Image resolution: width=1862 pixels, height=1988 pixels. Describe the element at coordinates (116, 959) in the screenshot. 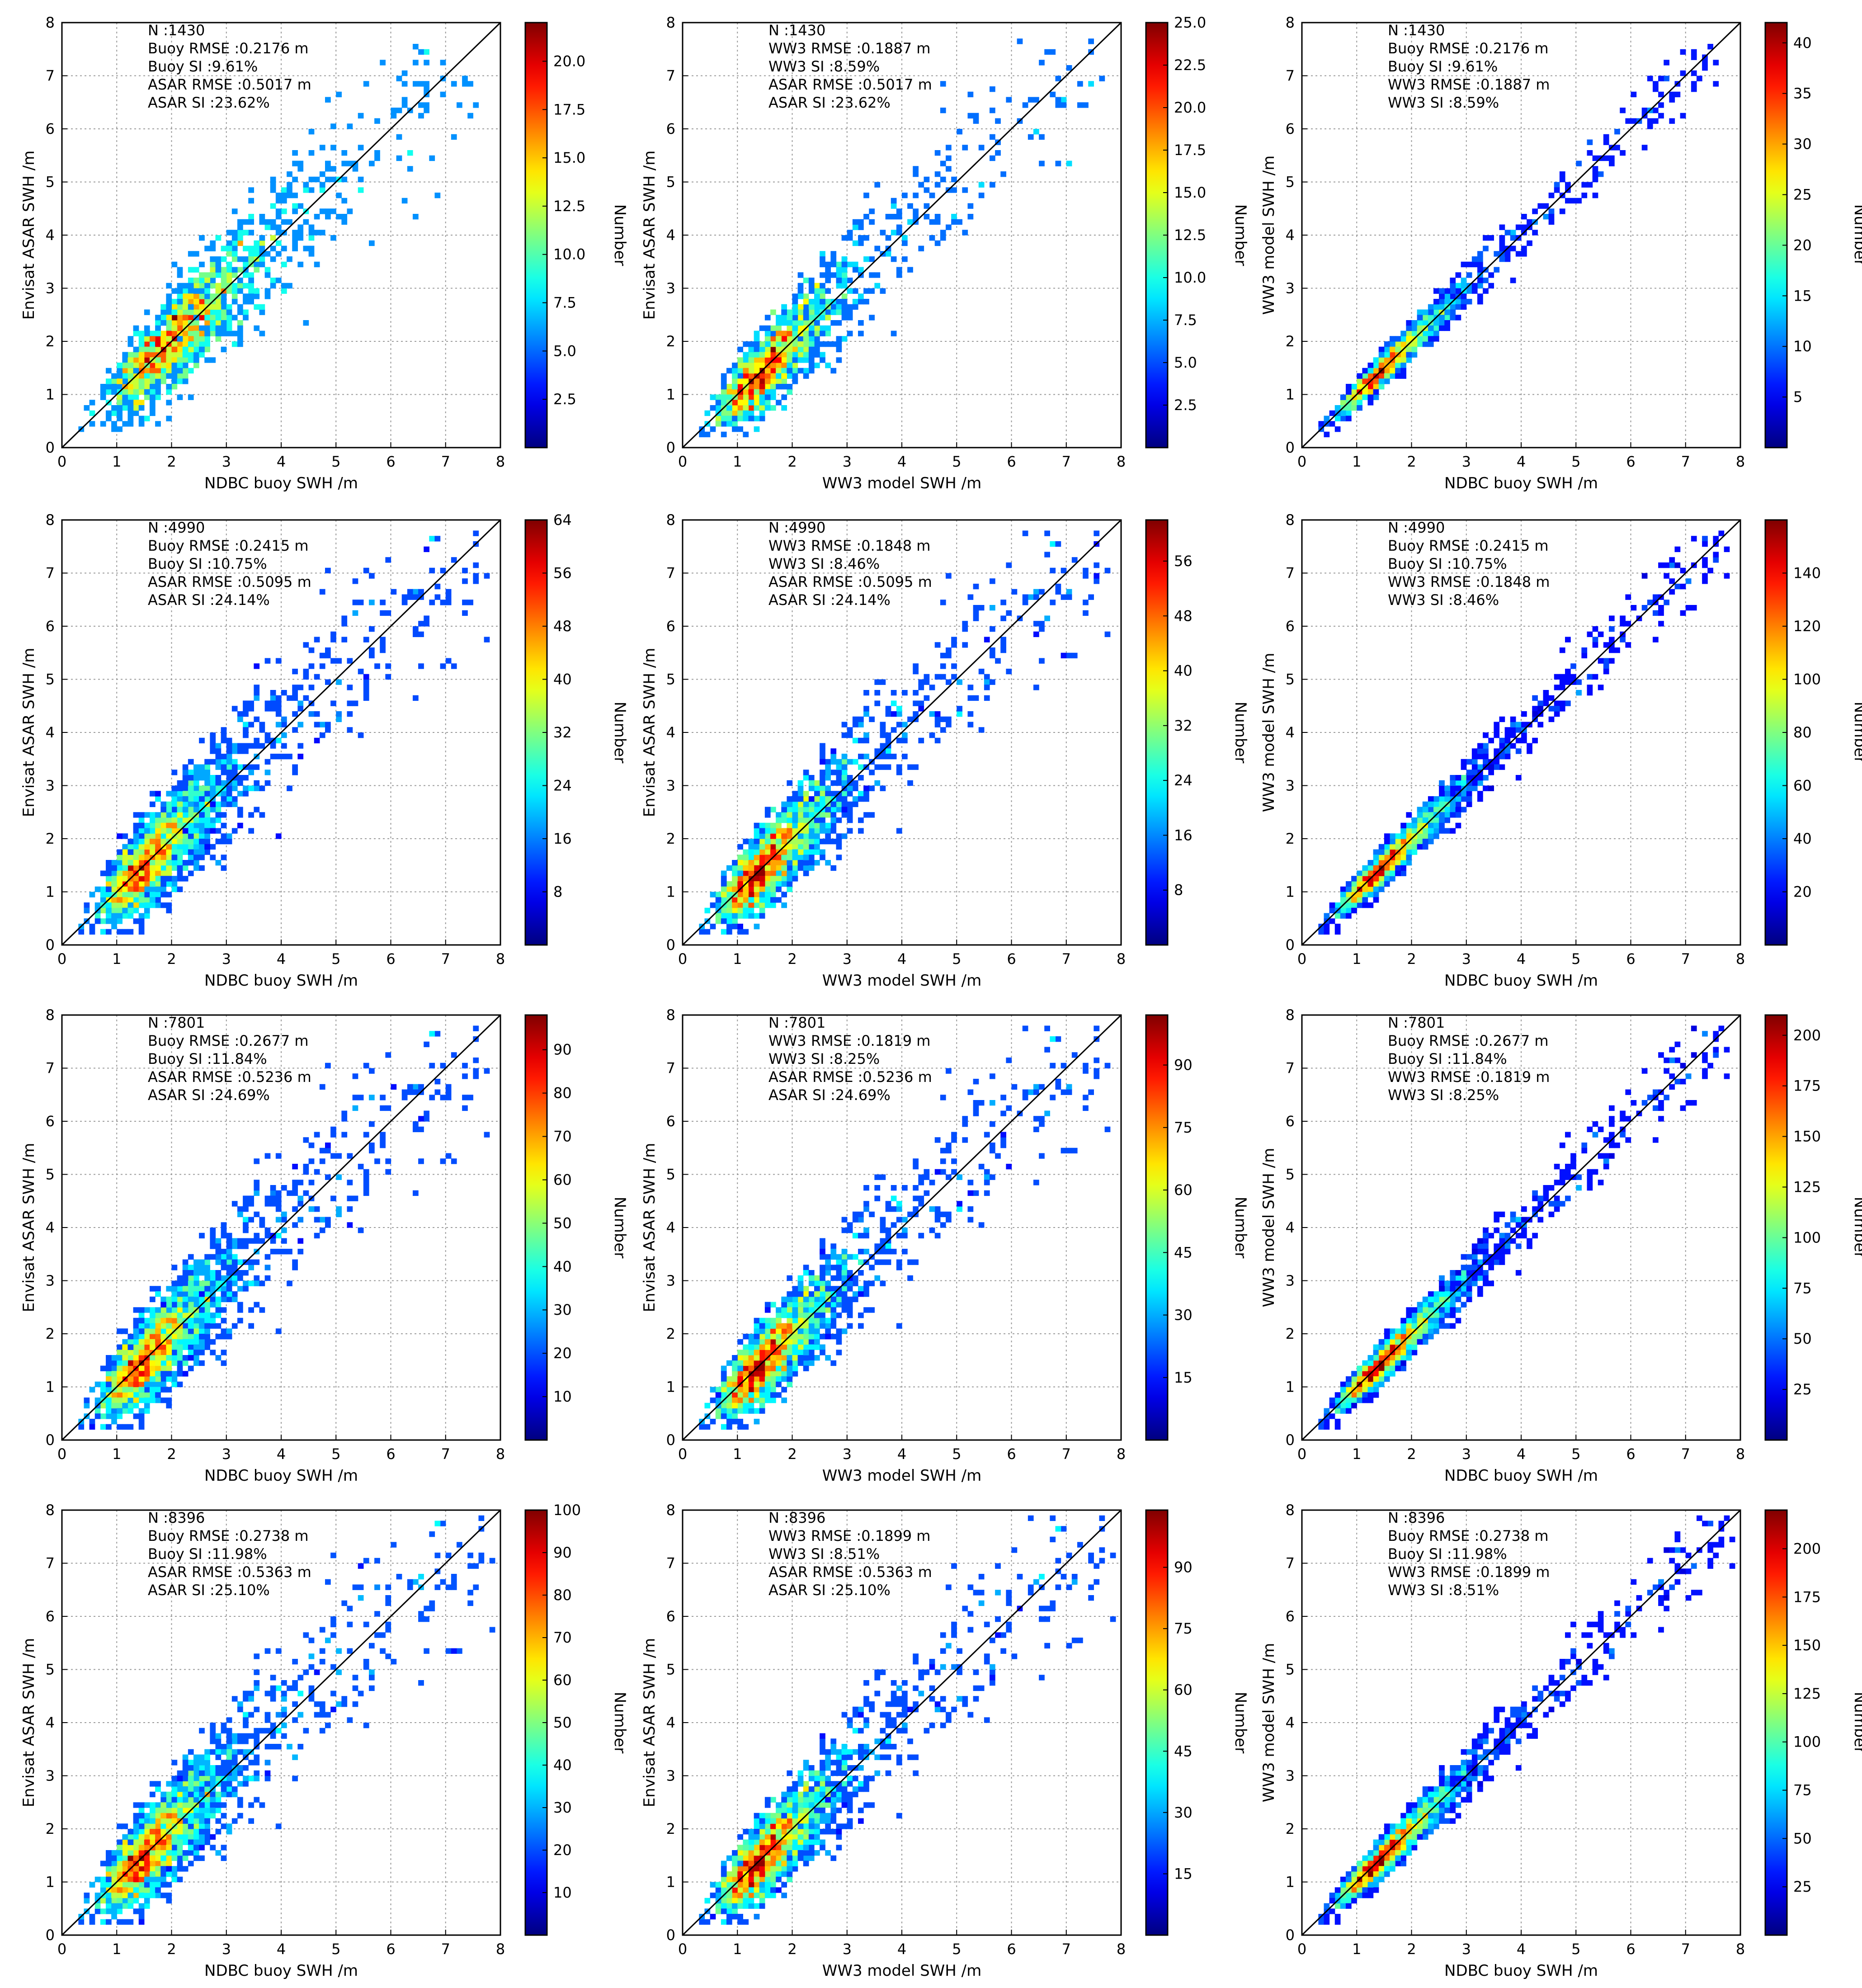

I see `x-tick-label: 1` at that location.